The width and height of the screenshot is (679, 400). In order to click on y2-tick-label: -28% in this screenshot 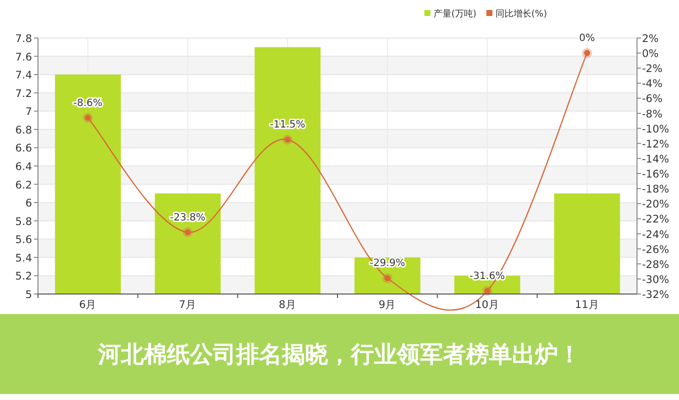, I will do `click(656, 264)`.